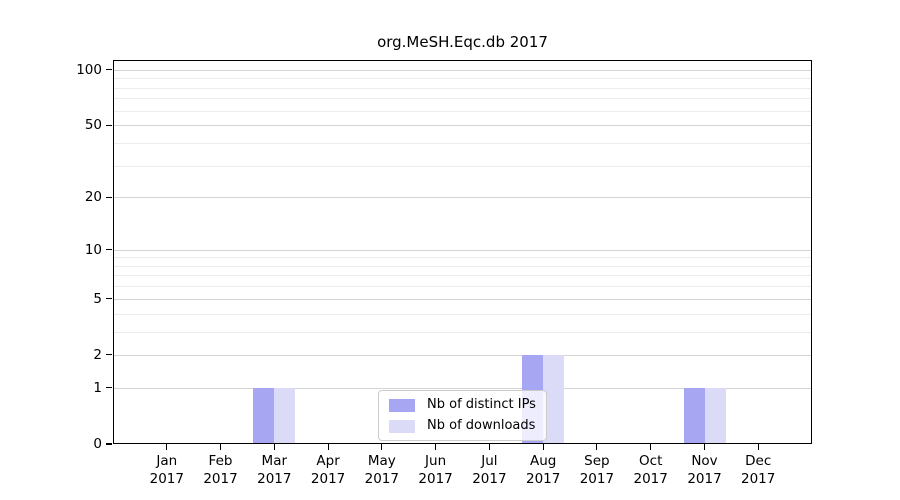 The image size is (900, 500). What do you see at coordinates (554, 399) in the screenshot?
I see `bar-aug-downloads` at bounding box center [554, 399].